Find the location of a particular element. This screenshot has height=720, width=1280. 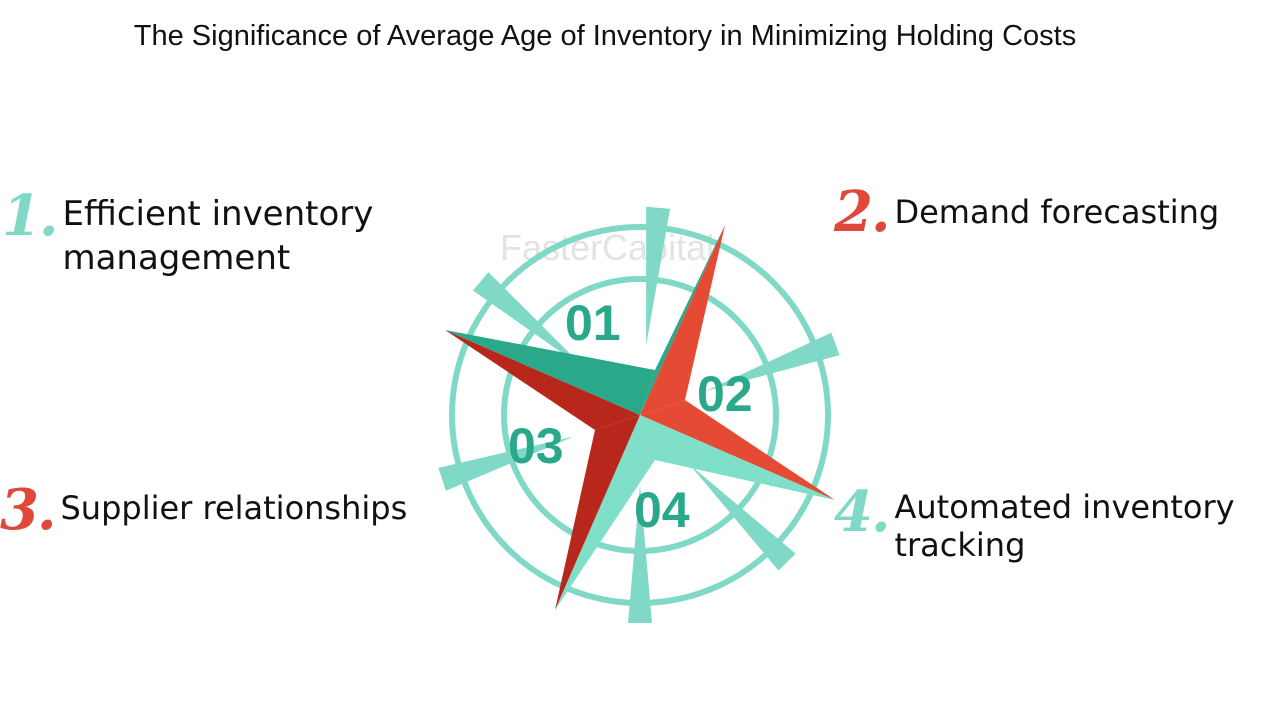

item-label: Automated inventory tracking is located at coordinates (1064, 526).